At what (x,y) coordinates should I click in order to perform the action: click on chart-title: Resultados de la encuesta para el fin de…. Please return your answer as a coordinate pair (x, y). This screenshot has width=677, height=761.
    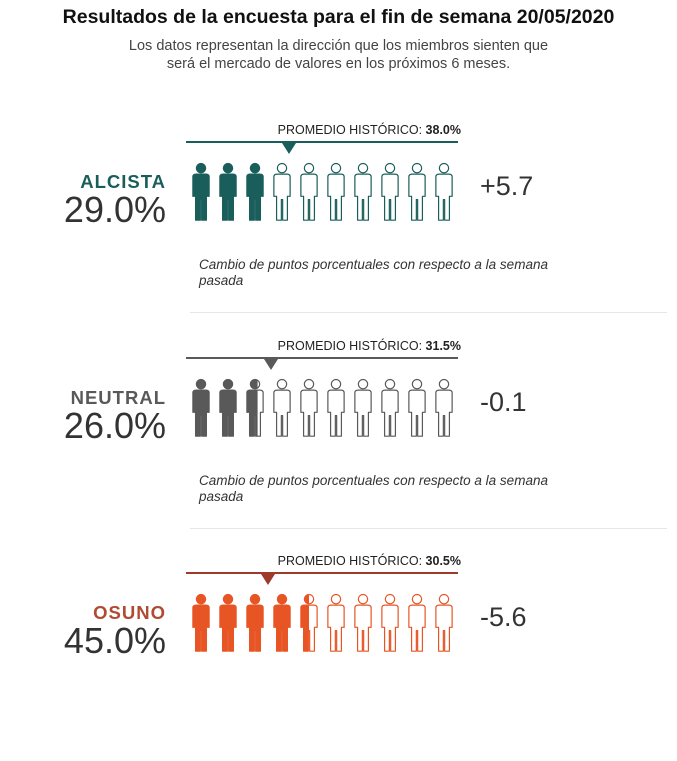
    Looking at the image, I should click on (338, 17).